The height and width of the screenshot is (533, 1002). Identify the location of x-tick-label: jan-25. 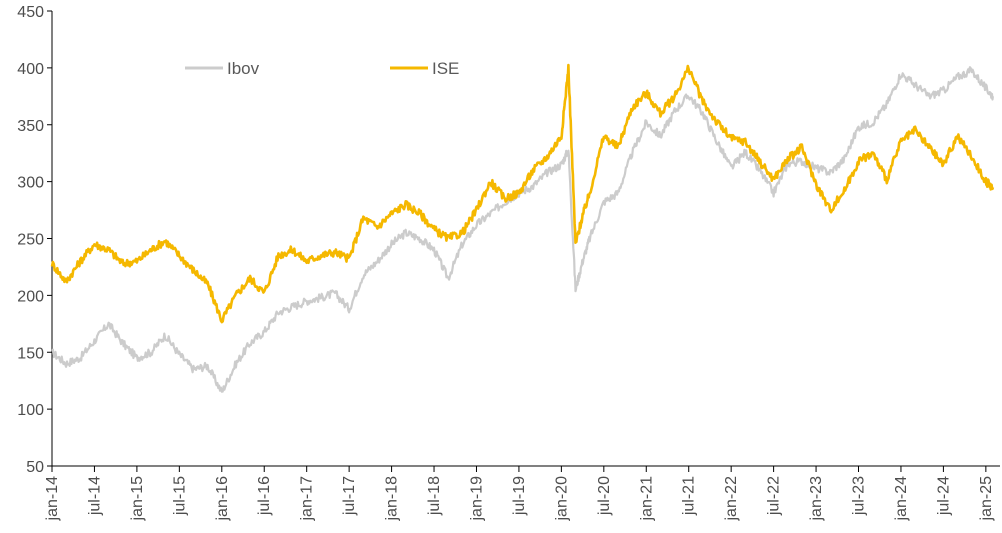
(986, 499).